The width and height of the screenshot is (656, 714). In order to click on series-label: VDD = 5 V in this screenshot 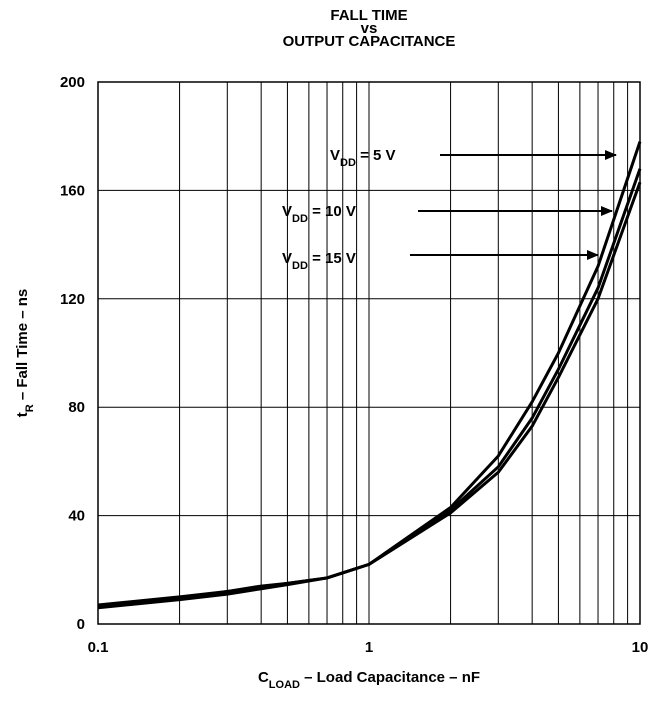, I will do `click(363, 158)`.